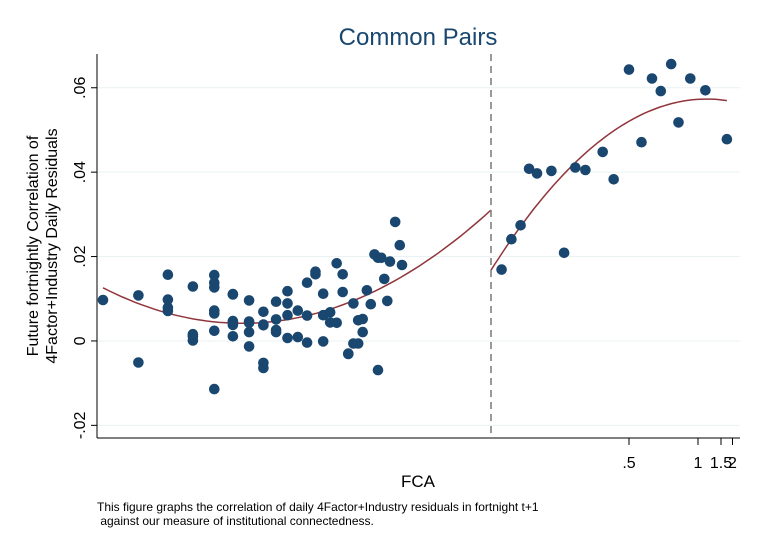  What do you see at coordinates (80, 172) in the screenshot?
I see `y-tick-label: .04` at bounding box center [80, 172].